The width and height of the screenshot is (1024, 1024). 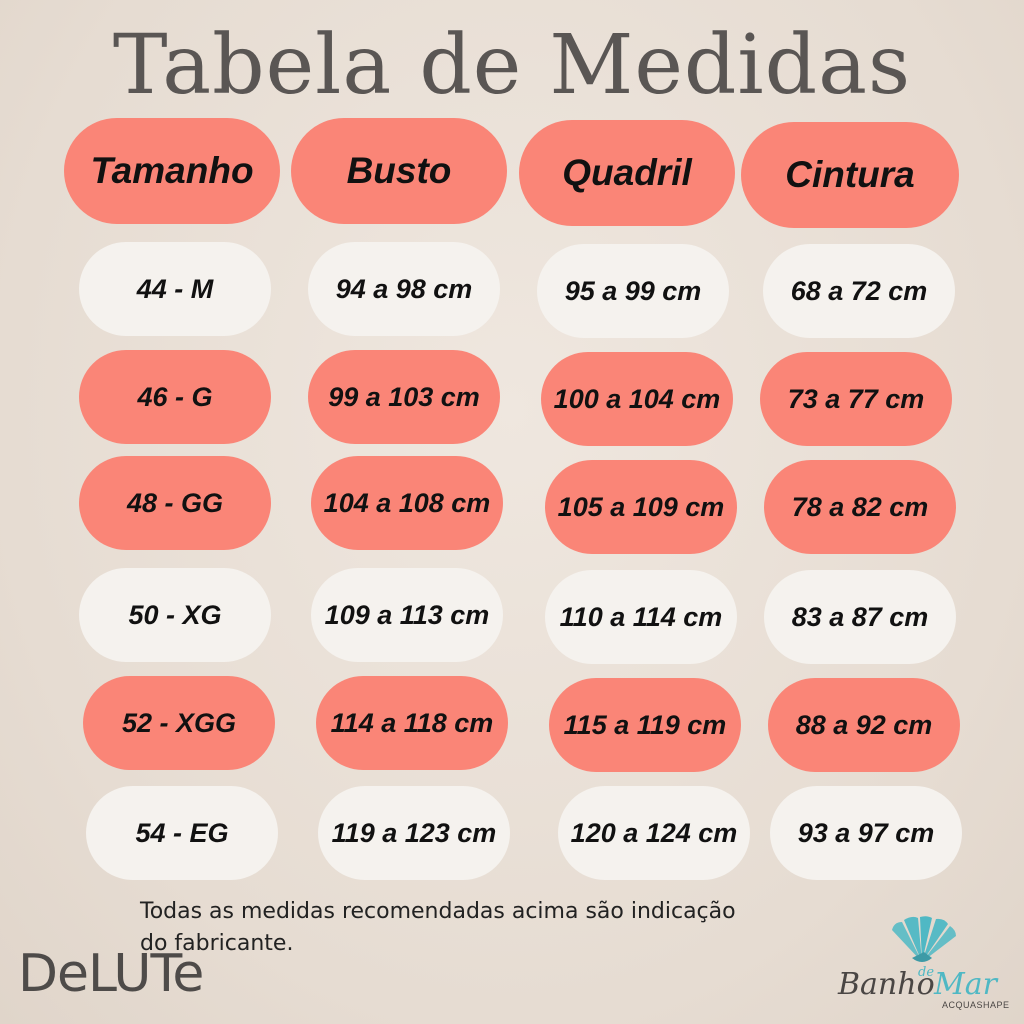 What do you see at coordinates (866, 833) in the screenshot?
I see `cintura-cell: 93 a 97 cm` at bounding box center [866, 833].